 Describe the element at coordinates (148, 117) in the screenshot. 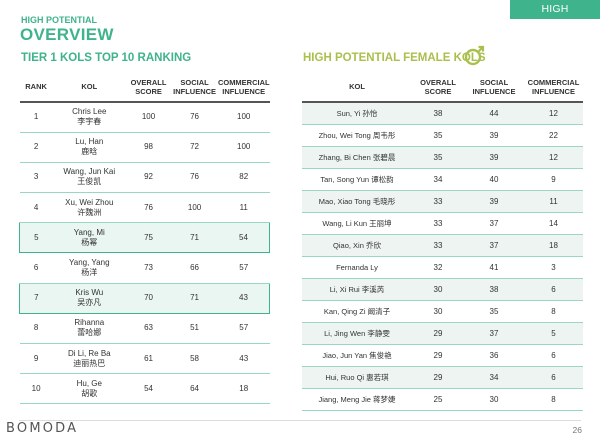

I see `overall-score-cell: 100` at that location.